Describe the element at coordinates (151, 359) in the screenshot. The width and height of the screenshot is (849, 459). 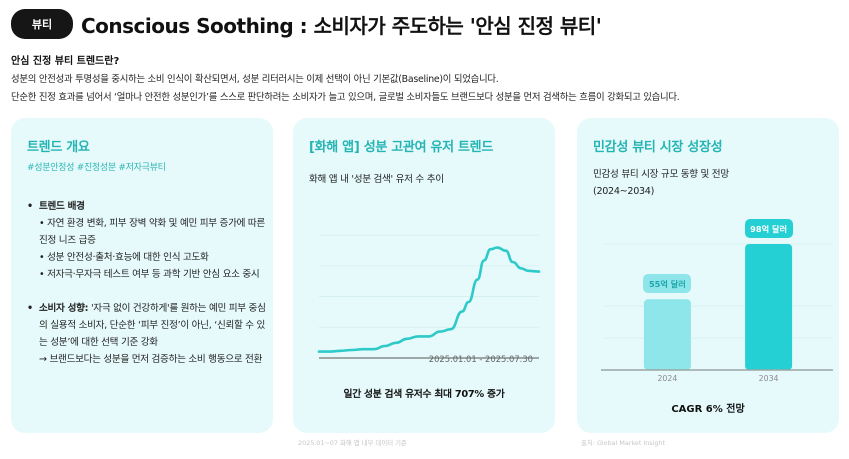
I see `bullet-arrow-conclusion: → 브랜드보다는 성분을 먼저 검증하는 소비 행동으로 전환` at that location.